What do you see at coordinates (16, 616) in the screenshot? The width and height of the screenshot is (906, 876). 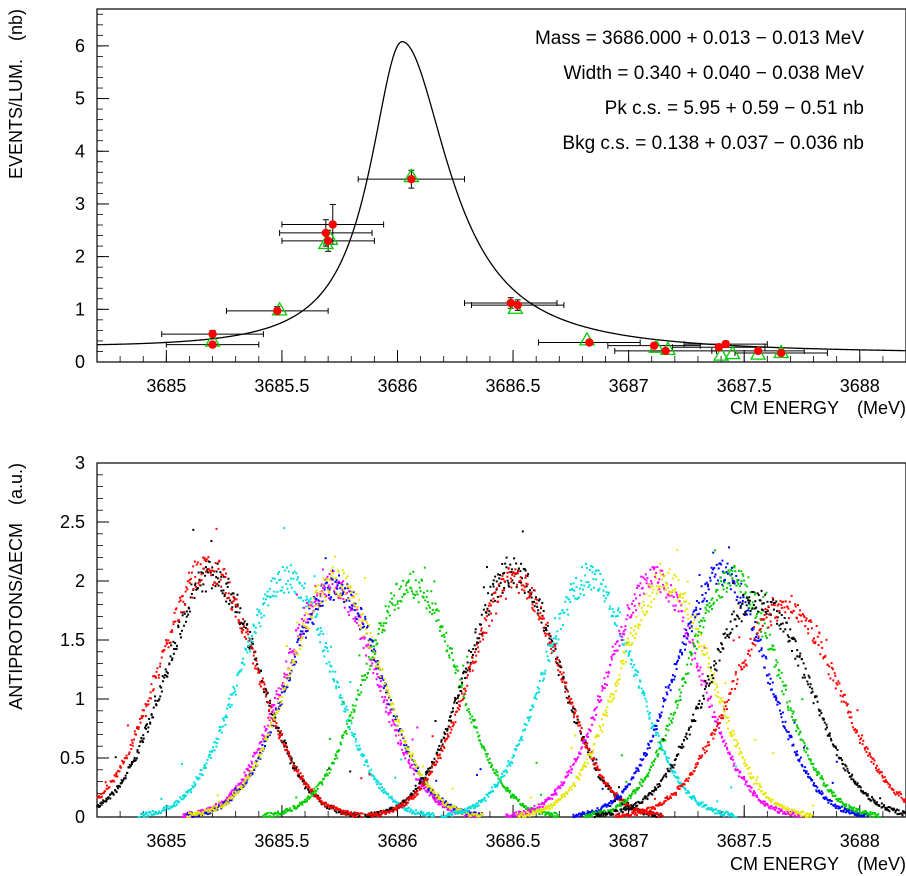 I see `y-axis-label-text: ANTIPROTONS/ΔECM` at bounding box center [16, 616].